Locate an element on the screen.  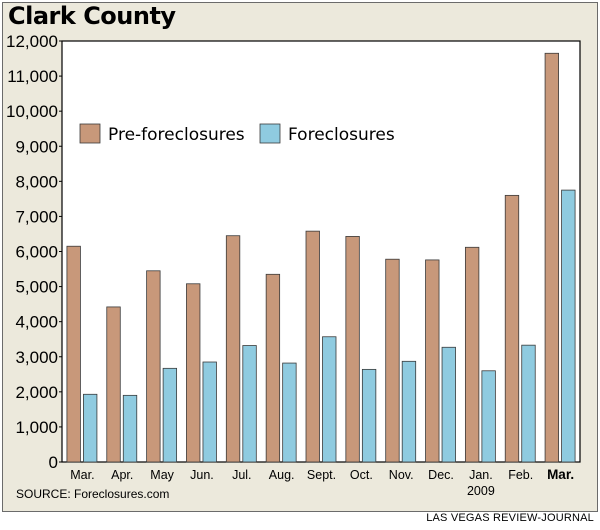
y-tick-label: 4,000 is located at coordinates (36, 322).